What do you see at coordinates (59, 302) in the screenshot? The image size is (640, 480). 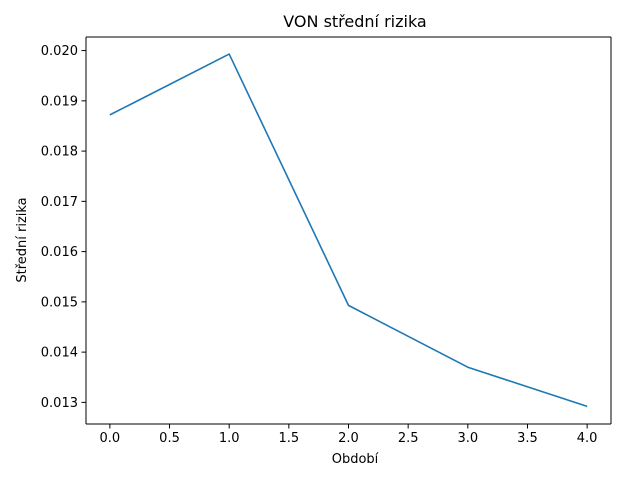 I see `y-tick-label: 0.015` at bounding box center [59, 302].